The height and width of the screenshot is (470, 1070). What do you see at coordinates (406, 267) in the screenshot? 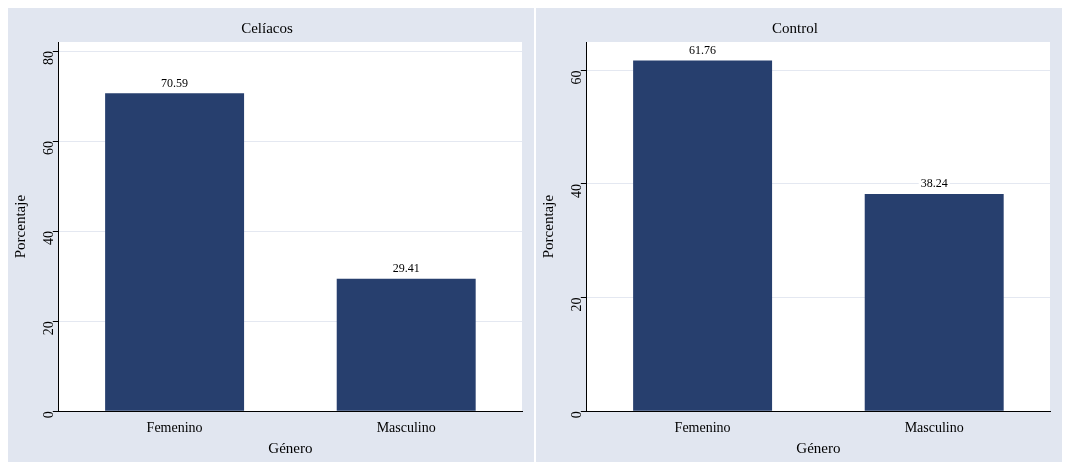
I see `data-label: 29.41` at bounding box center [406, 267].